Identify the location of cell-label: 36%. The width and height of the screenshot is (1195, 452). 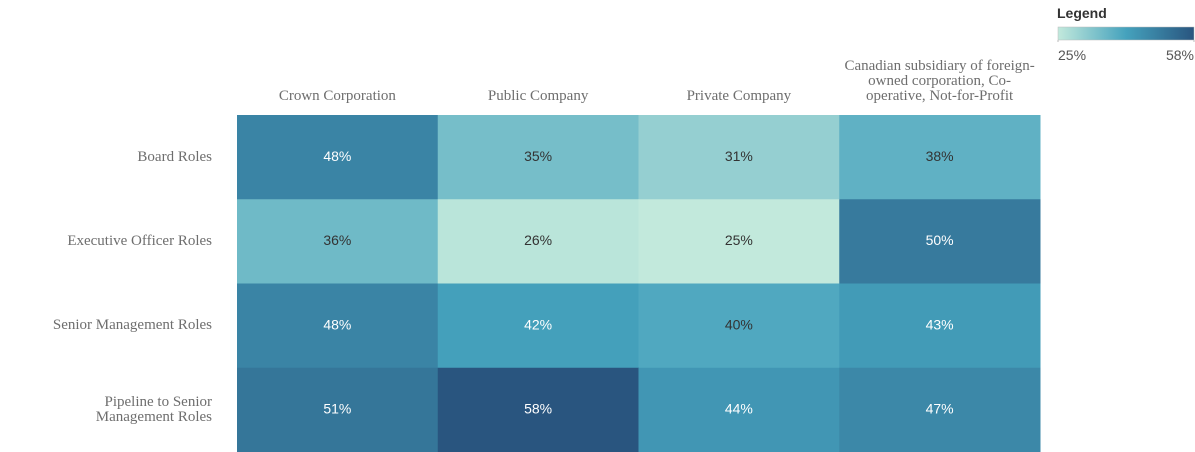
(337, 240).